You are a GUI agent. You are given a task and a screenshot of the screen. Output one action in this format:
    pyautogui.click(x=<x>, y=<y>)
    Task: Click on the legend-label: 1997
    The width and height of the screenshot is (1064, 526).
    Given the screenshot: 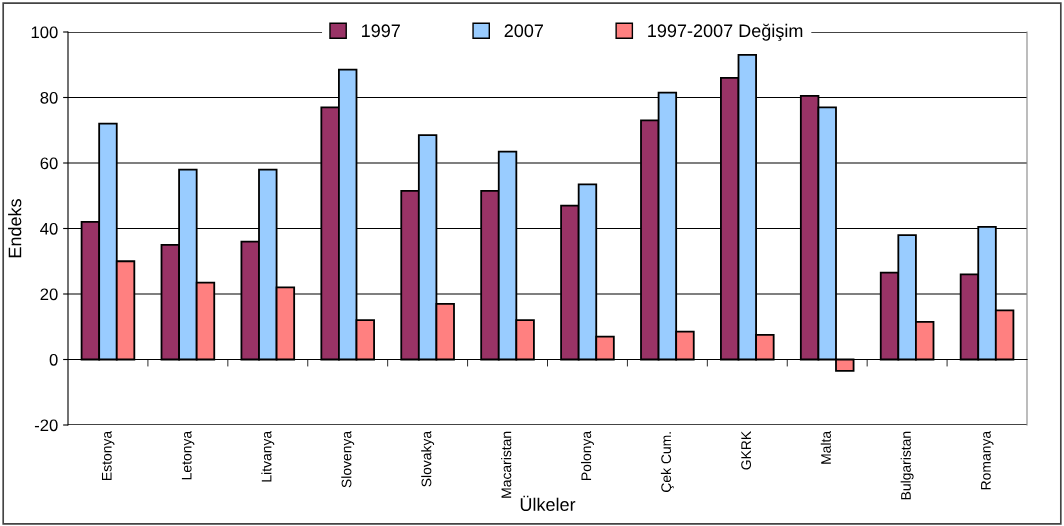 What is the action you would take?
    pyautogui.click(x=381, y=31)
    